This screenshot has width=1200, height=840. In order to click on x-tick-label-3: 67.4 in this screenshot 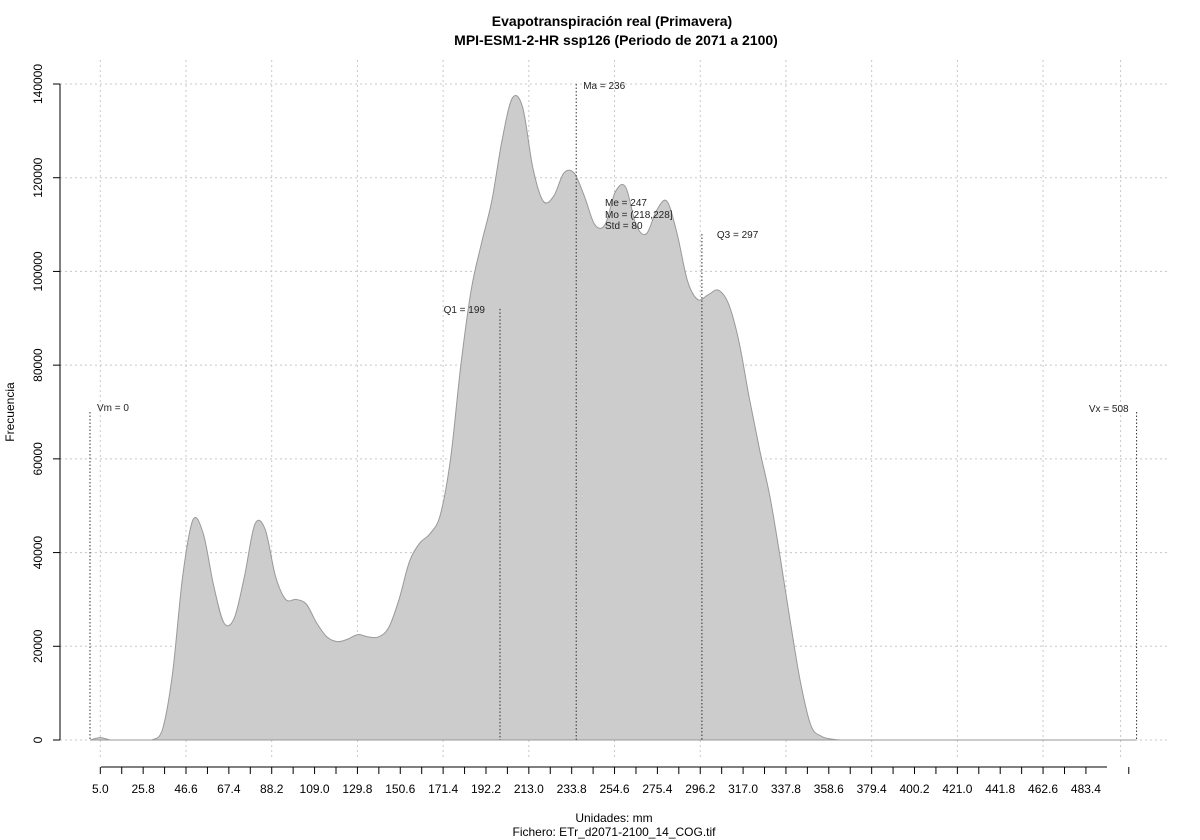, I will do `click(229, 789)`.